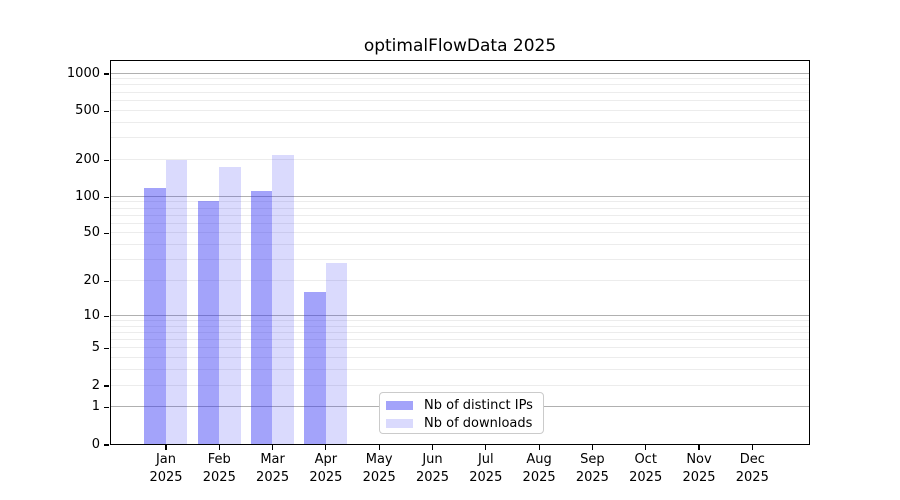 The height and width of the screenshot is (500, 900). Describe the element at coordinates (336, 353) in the screenshot. I see `bar-downloads-apr` at that location.